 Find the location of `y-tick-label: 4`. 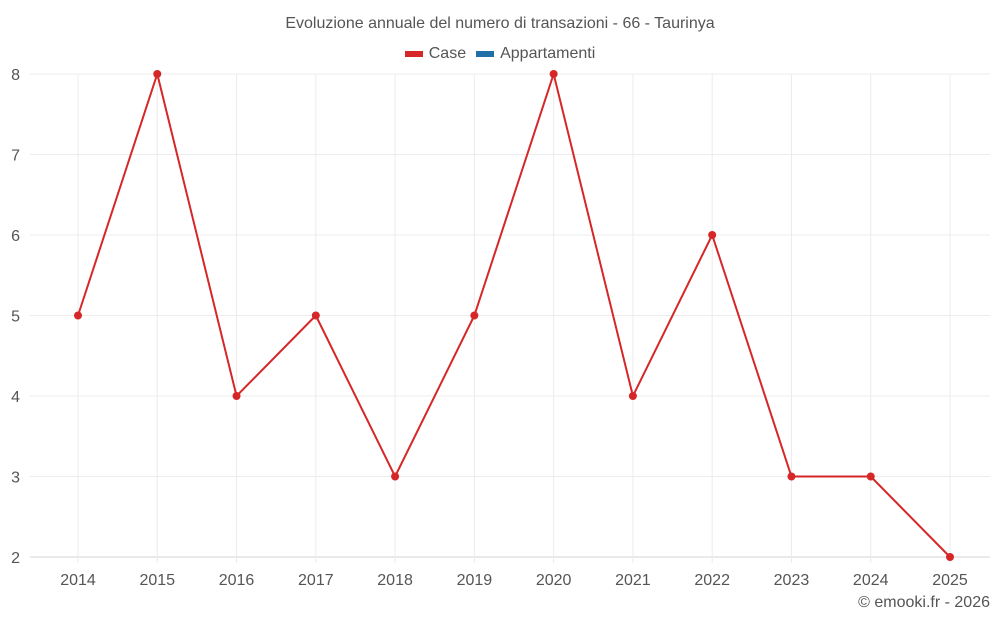

y-tick-label: 4 is located at coordinates (15, 397).